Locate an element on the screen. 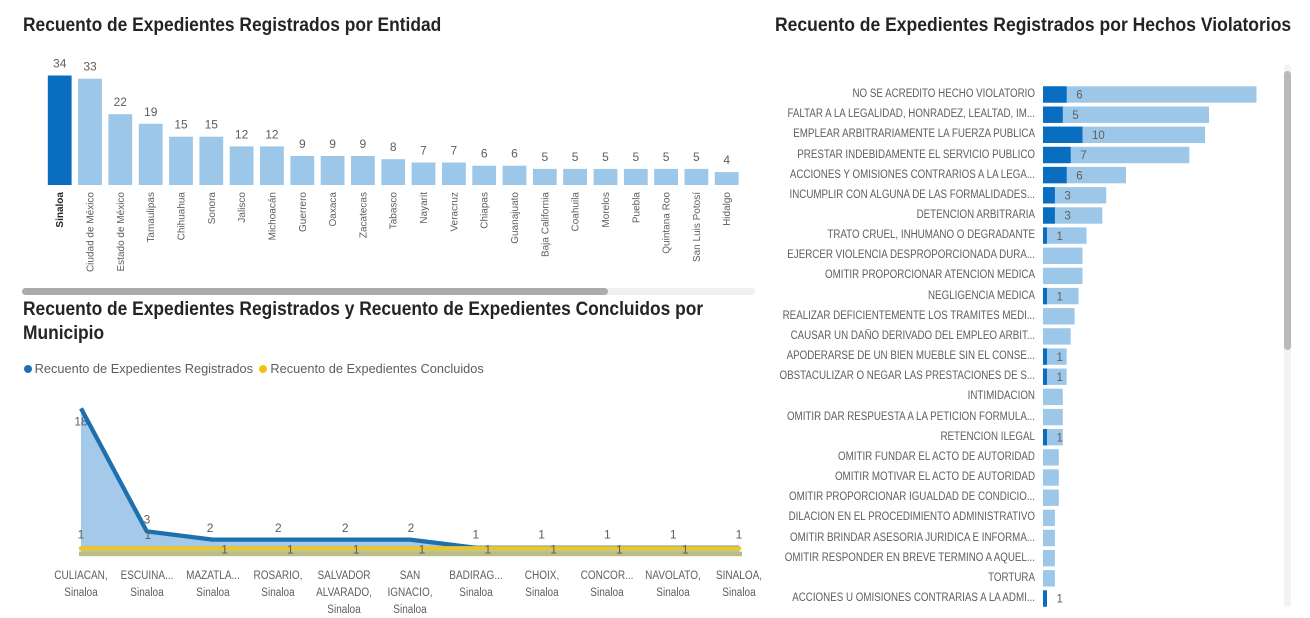  svg-text: 33 is located at coordinates (90, 67).